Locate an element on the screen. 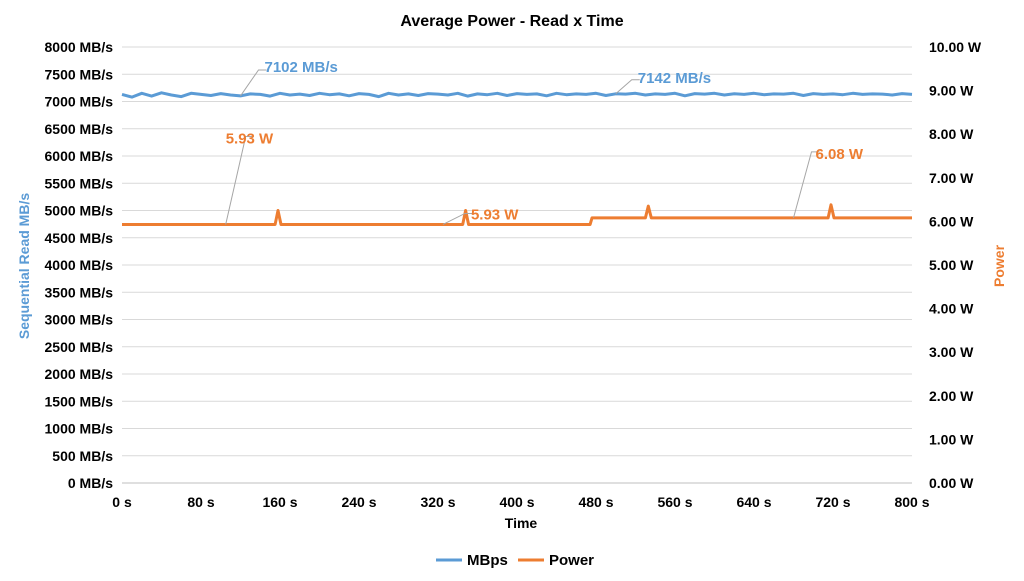 Image resolution: width=1024 pixels, height=581 pixels. data-label: 7142 MB/s is located at coordinates (674, 78).